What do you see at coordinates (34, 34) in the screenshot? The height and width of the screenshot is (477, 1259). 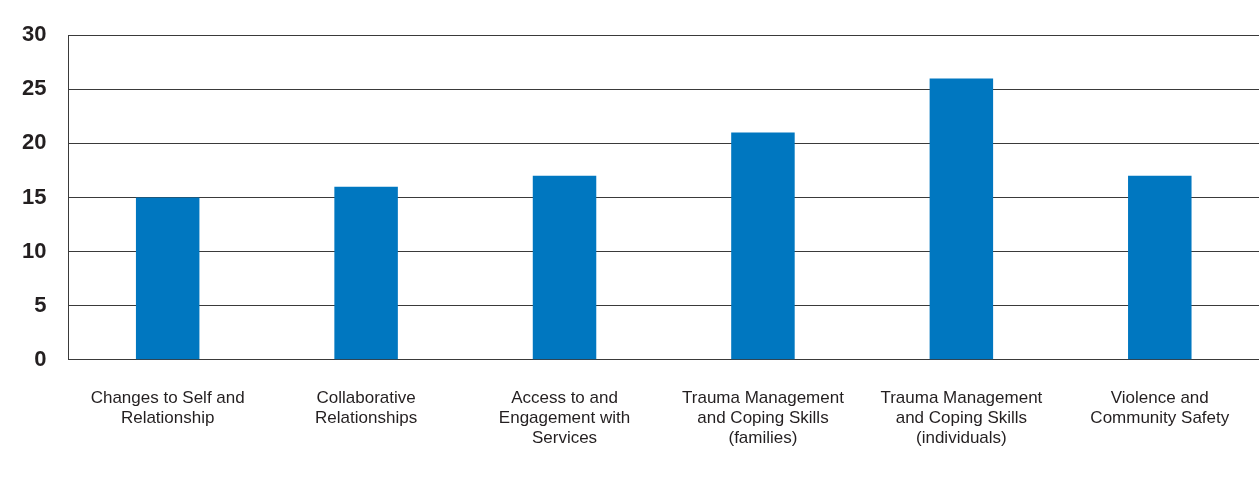 I see `y-tick-label: 30` at bounding box center [34, 34].